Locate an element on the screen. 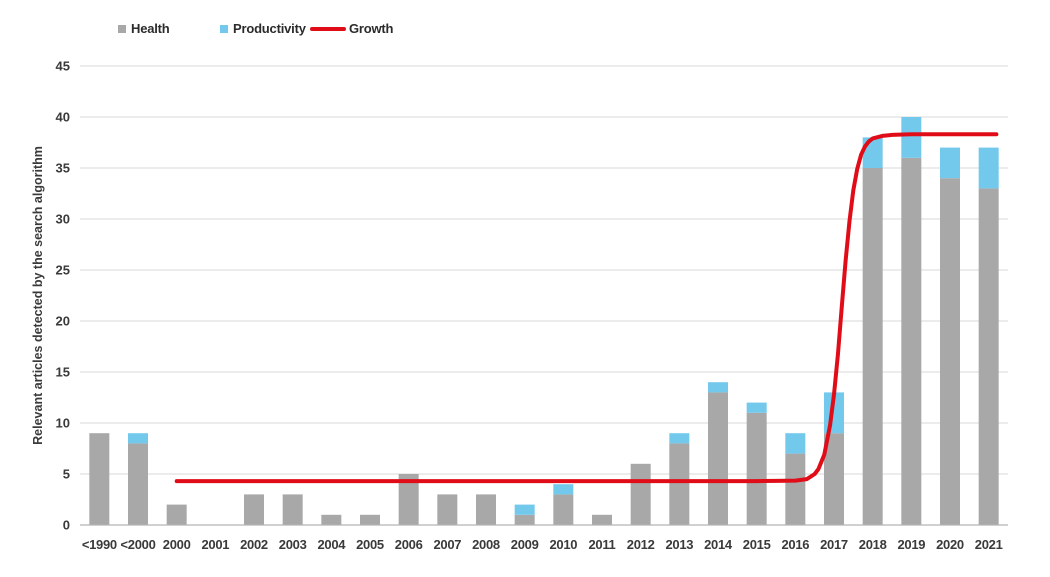  legend-item-productivity: Productivity is located at coordinates (263, 28).